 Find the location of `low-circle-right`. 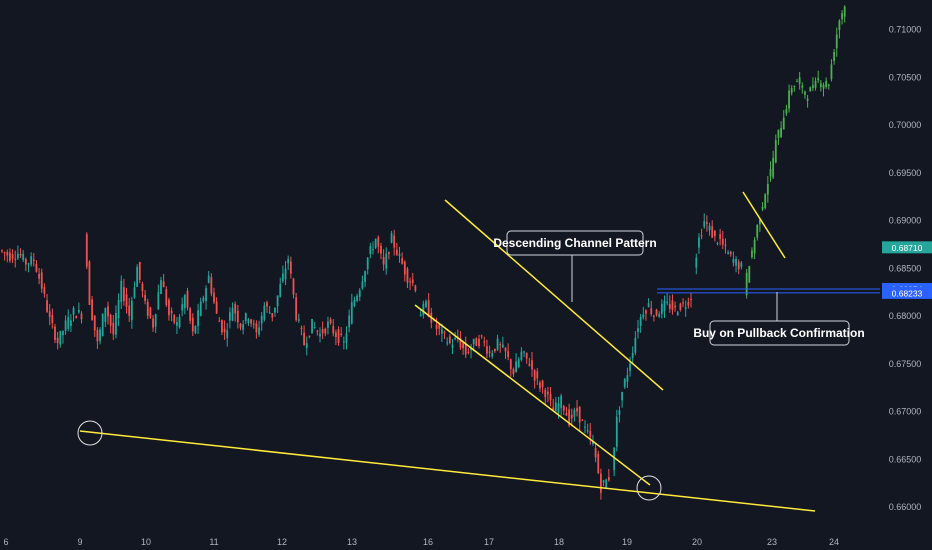

low-circle-right is located at coordinates (649, 488).